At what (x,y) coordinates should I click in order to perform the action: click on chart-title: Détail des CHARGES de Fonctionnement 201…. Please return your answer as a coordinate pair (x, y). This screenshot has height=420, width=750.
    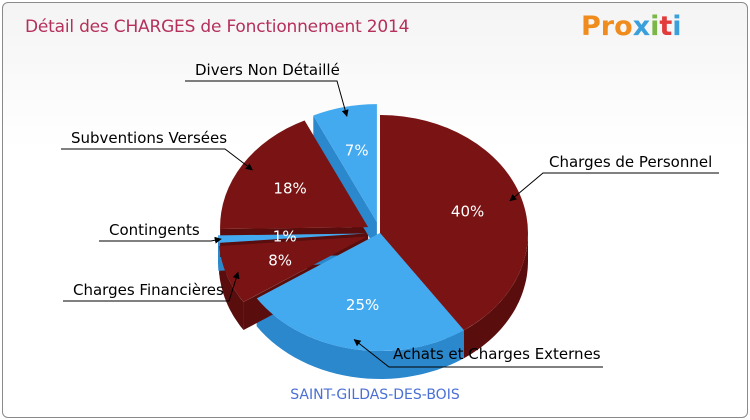
    Looking at the image, I should click on (217, 27).